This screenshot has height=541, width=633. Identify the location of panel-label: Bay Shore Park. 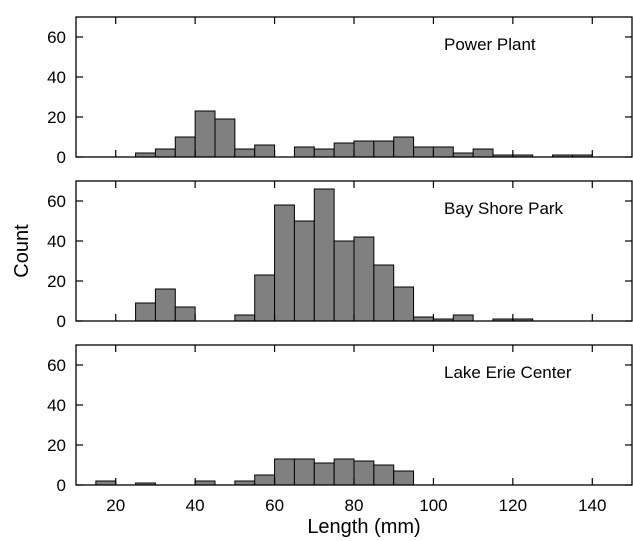
(504, 208).